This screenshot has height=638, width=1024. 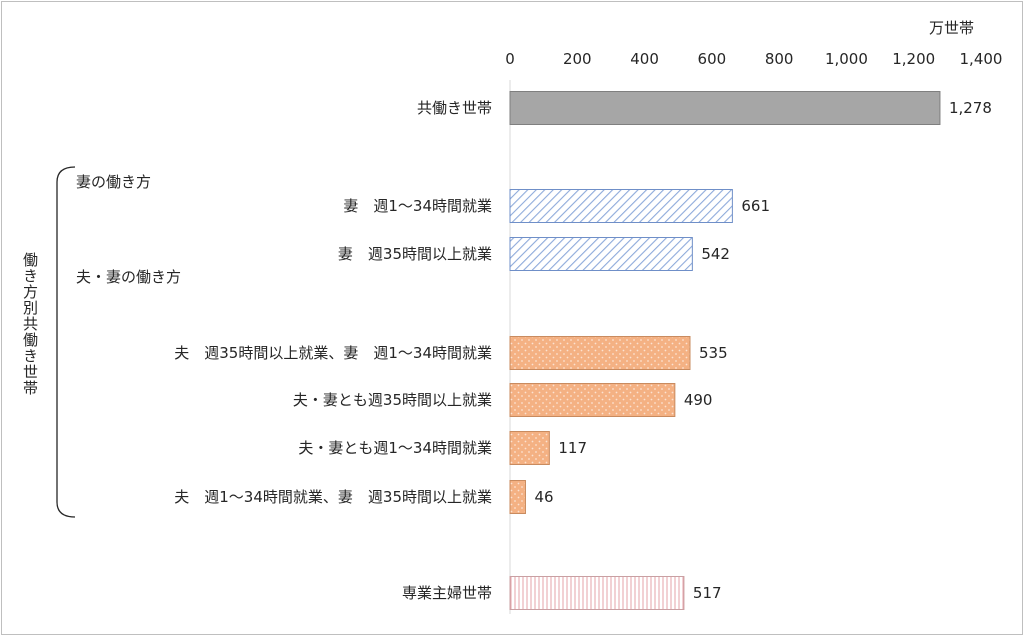 I want to click on x-tick-label: 1,400, so click(x=981, y=59).